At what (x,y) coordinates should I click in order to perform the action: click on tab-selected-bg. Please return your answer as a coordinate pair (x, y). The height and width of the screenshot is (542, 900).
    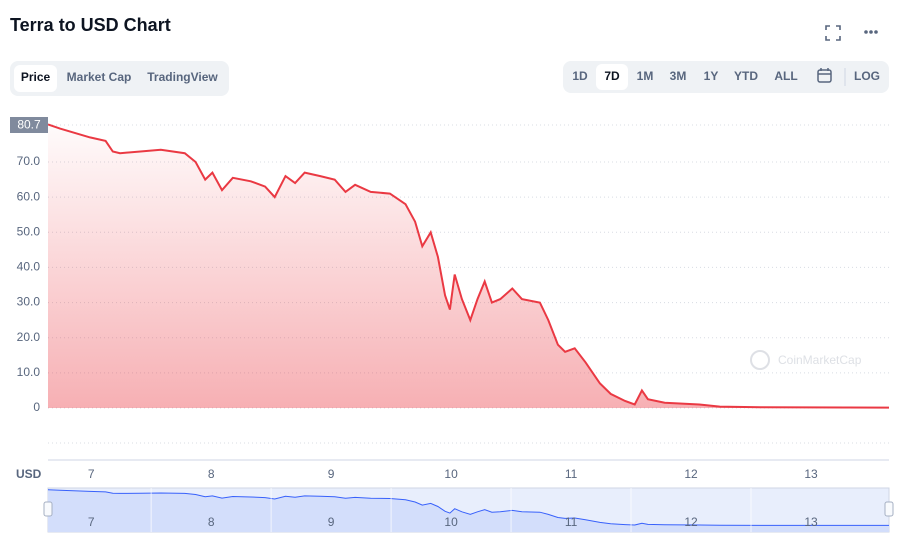
    Looking at the image, I should click on (35, 78).